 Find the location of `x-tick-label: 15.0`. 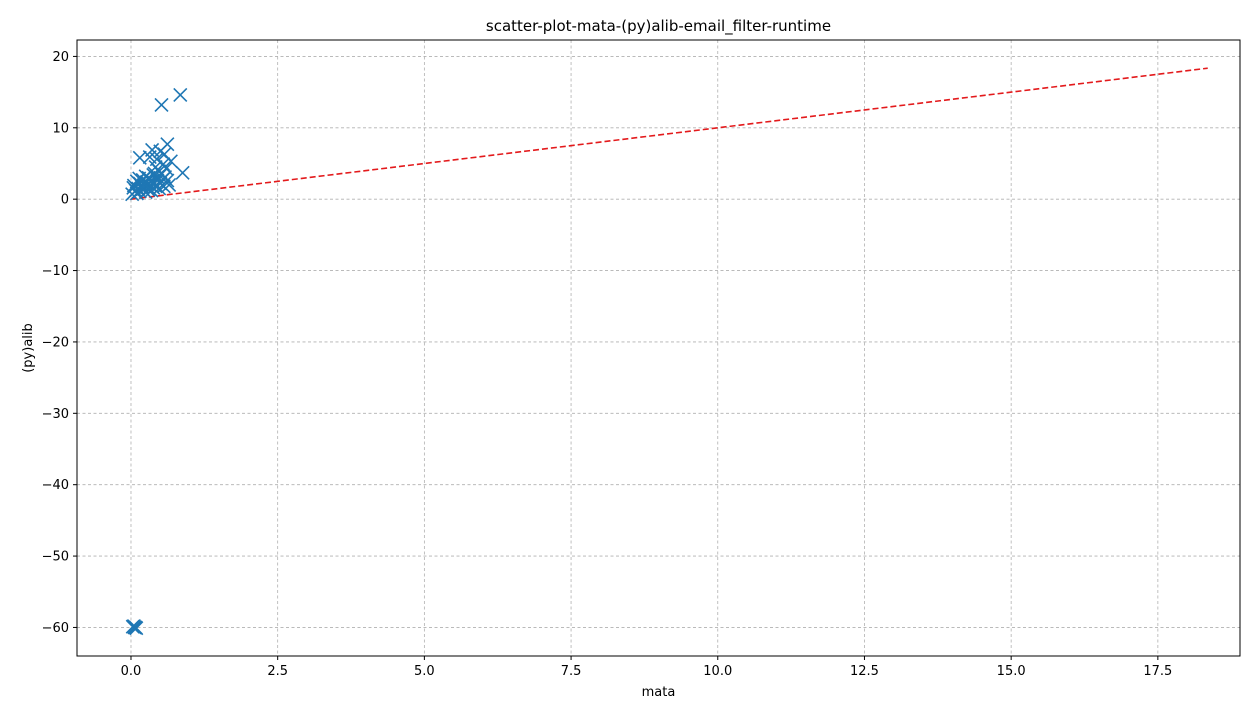

x-tick-label: 15.0 is located at coordinates (1011, 671).